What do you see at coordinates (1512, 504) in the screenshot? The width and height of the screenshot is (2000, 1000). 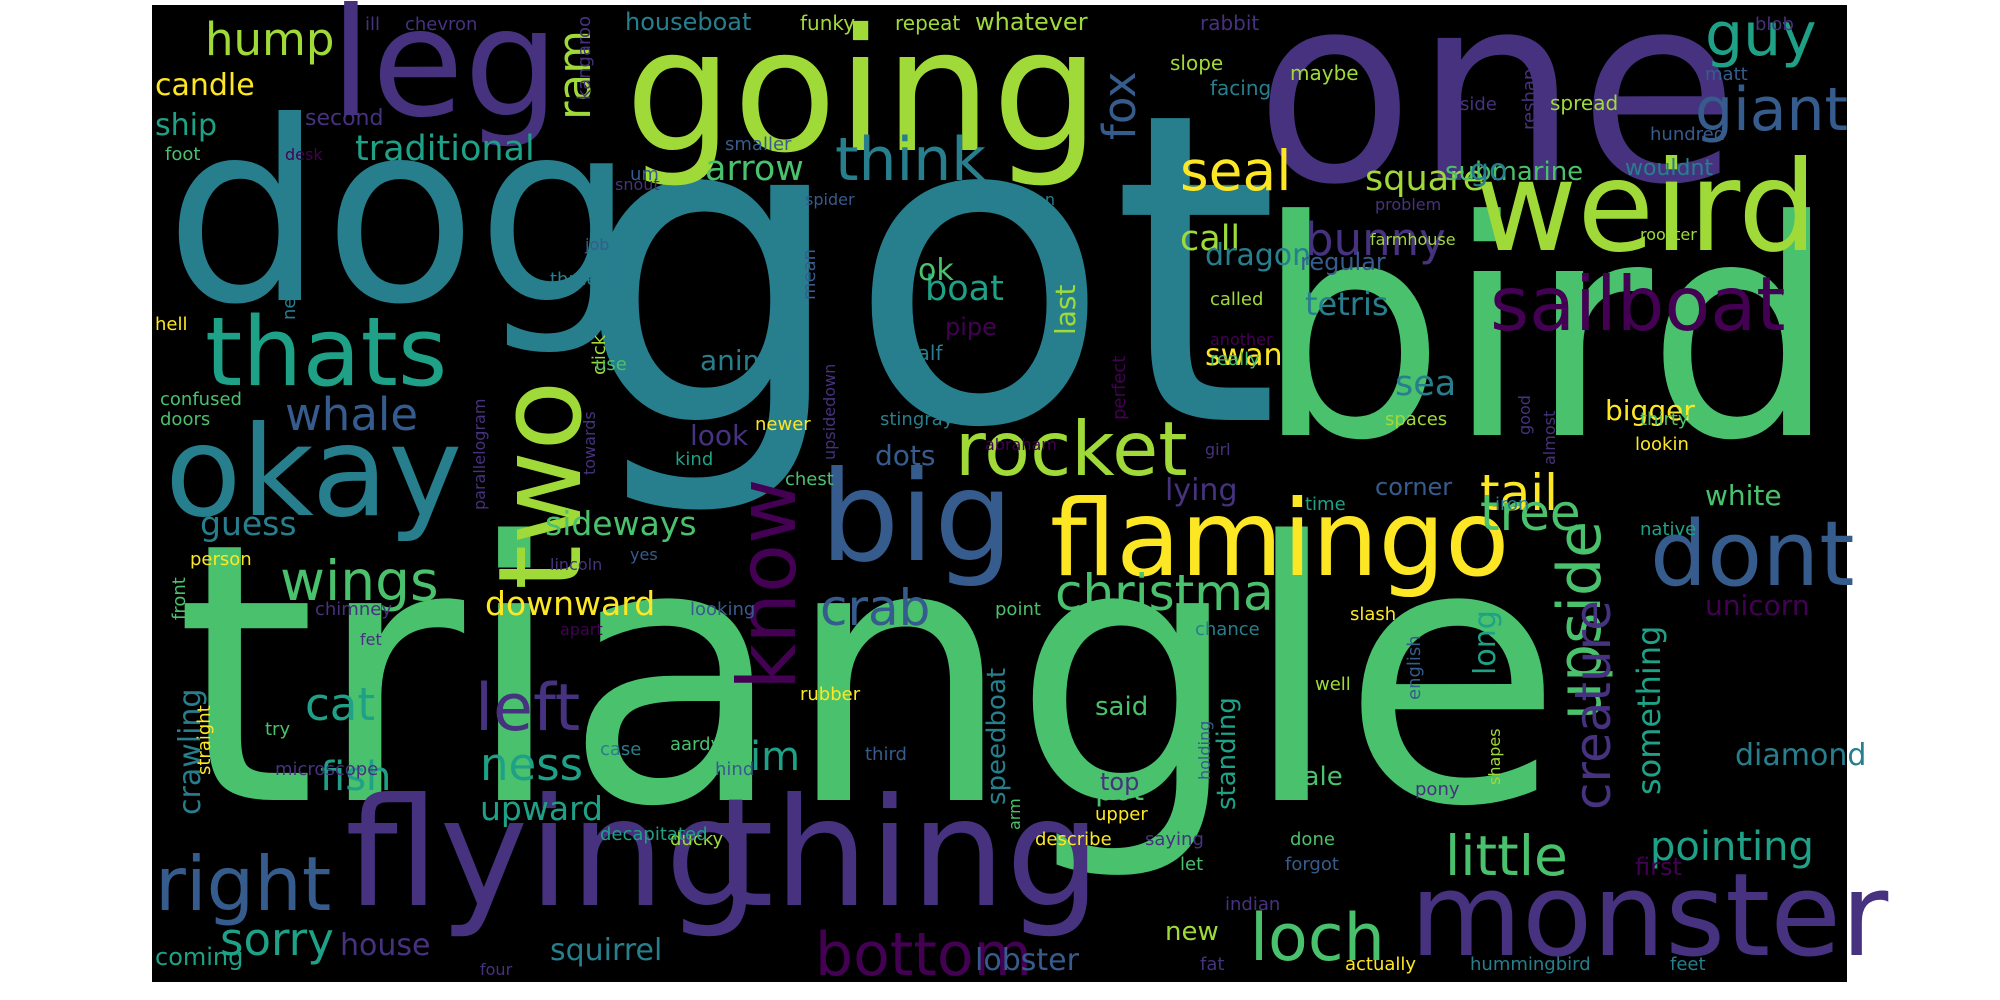 I see `word-iron: iron` at bounding box center [1512, 504].